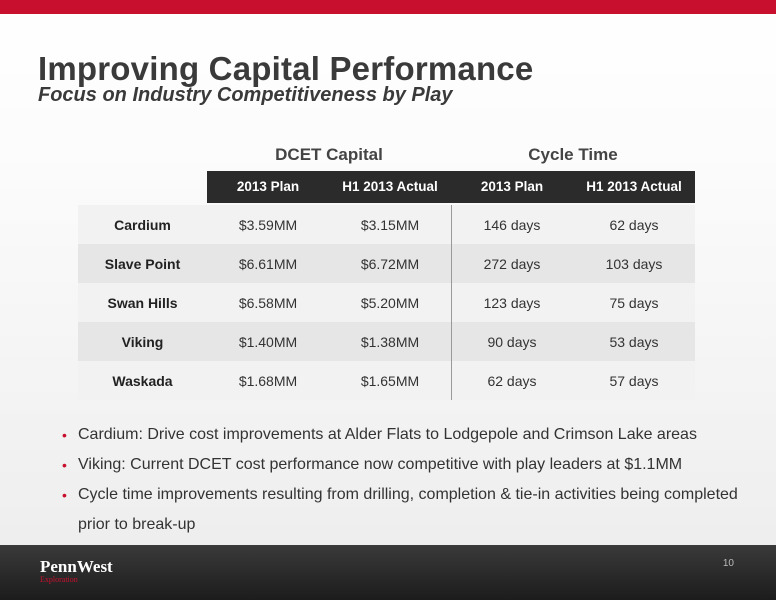 The height and width of the screenshot is (600, 776). I want to click on table-cell: 103 days, so click(634, 263).